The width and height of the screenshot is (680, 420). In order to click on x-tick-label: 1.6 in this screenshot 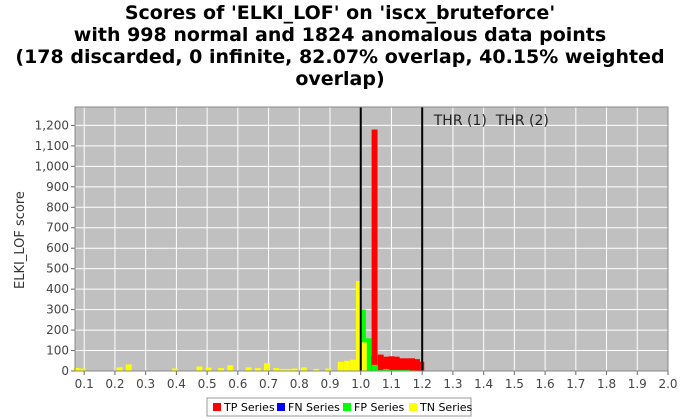, I will do `click(545, 384)`.